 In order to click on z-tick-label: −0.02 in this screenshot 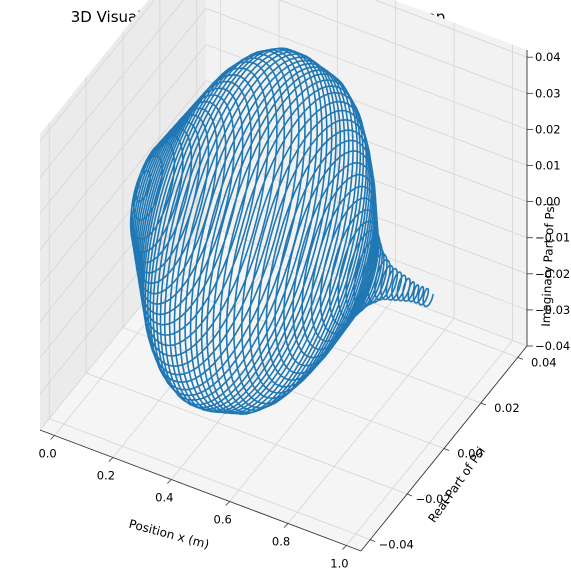, I will do `click(552, 274)`.